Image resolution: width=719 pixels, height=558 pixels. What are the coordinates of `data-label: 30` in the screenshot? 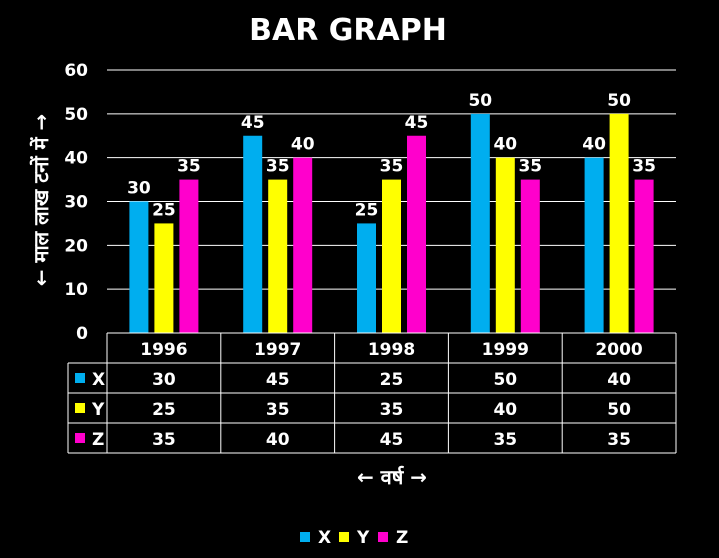 It's located at (139, 189).